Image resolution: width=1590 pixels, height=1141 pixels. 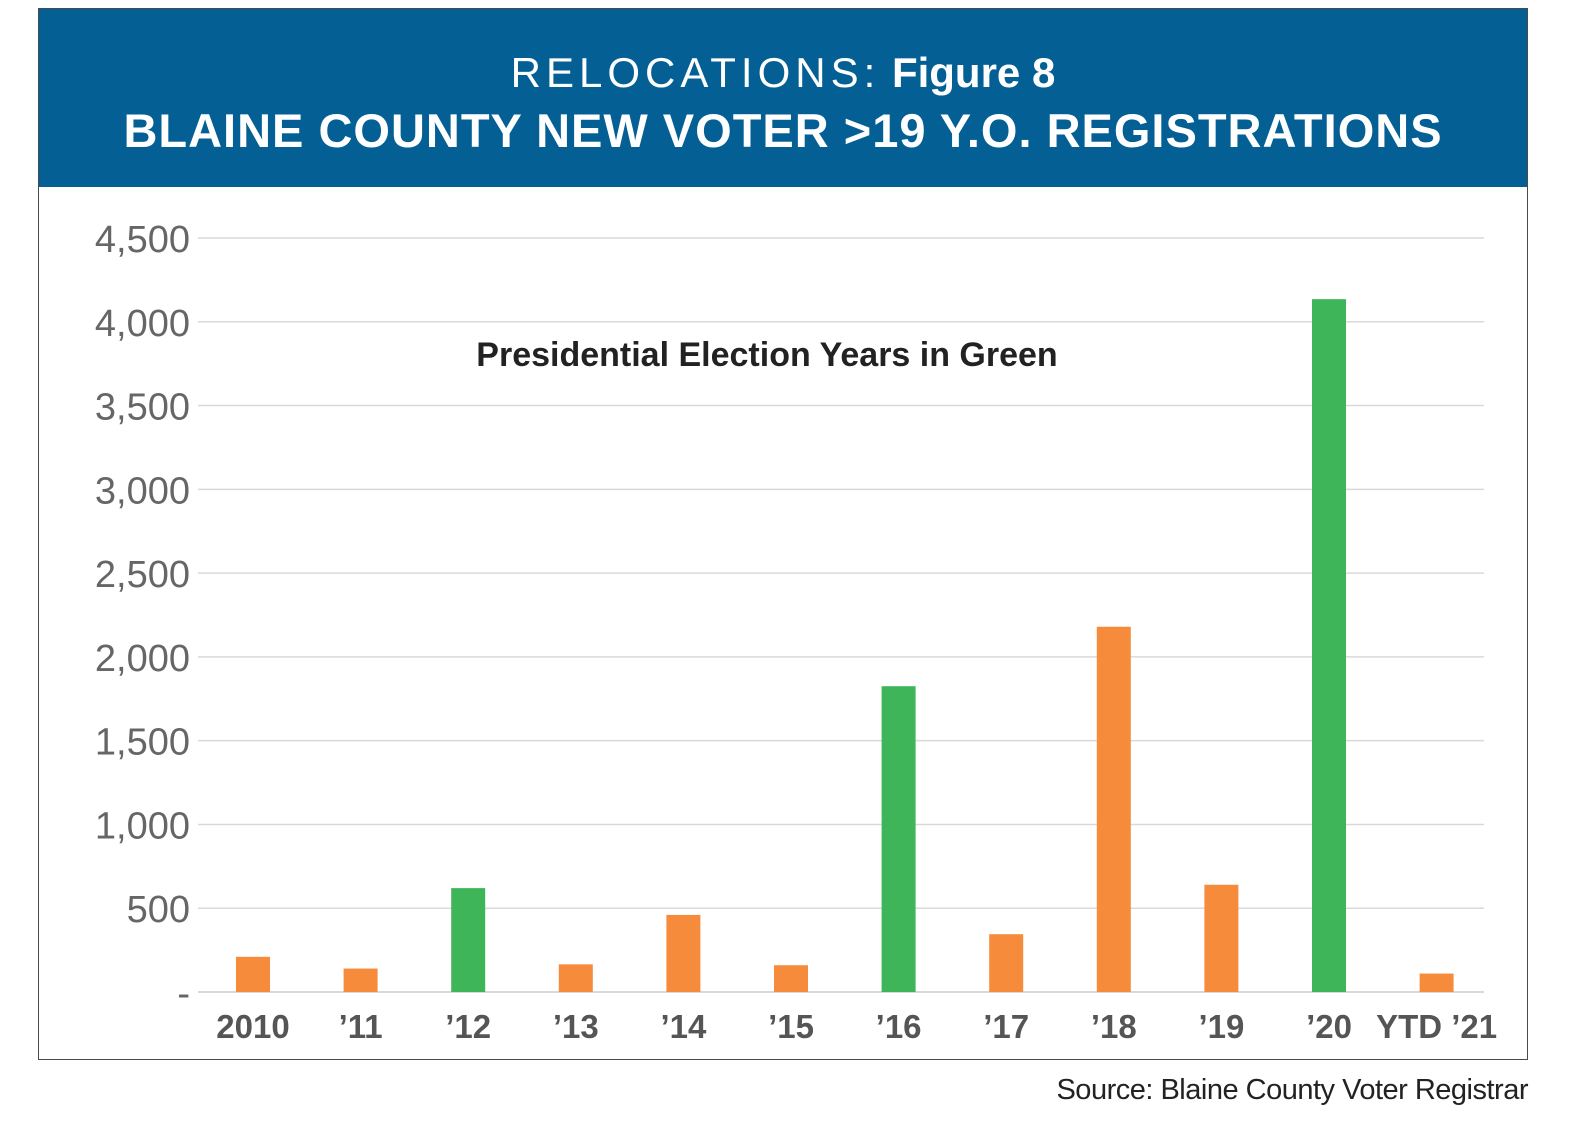 What do you see at coordinates (142, 324) in the screenshot?
I see `y-tick-label: 4,000` at bounding box center [142, 324].